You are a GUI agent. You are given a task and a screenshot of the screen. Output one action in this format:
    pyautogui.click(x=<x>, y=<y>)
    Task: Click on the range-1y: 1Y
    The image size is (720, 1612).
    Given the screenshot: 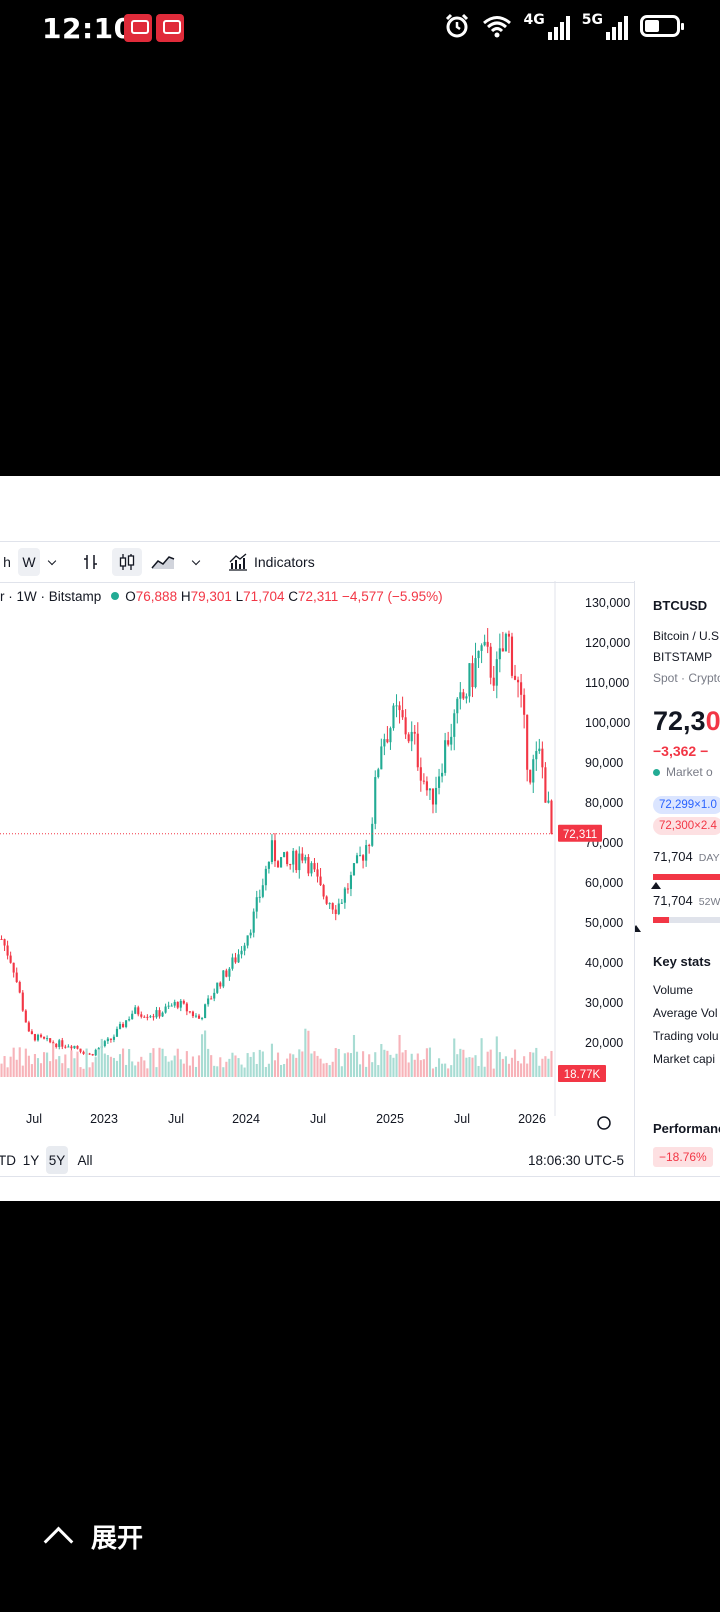 What is the action you would take?
    pyautogui.click(x=31, y=1160)
    